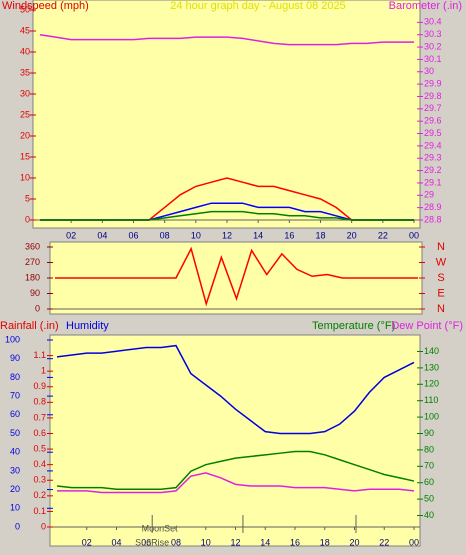 The height and width of the screenshot is (555, 466). I want to click on chart-title: 24 hour graph day - August 08 2025, so click(258, 6).